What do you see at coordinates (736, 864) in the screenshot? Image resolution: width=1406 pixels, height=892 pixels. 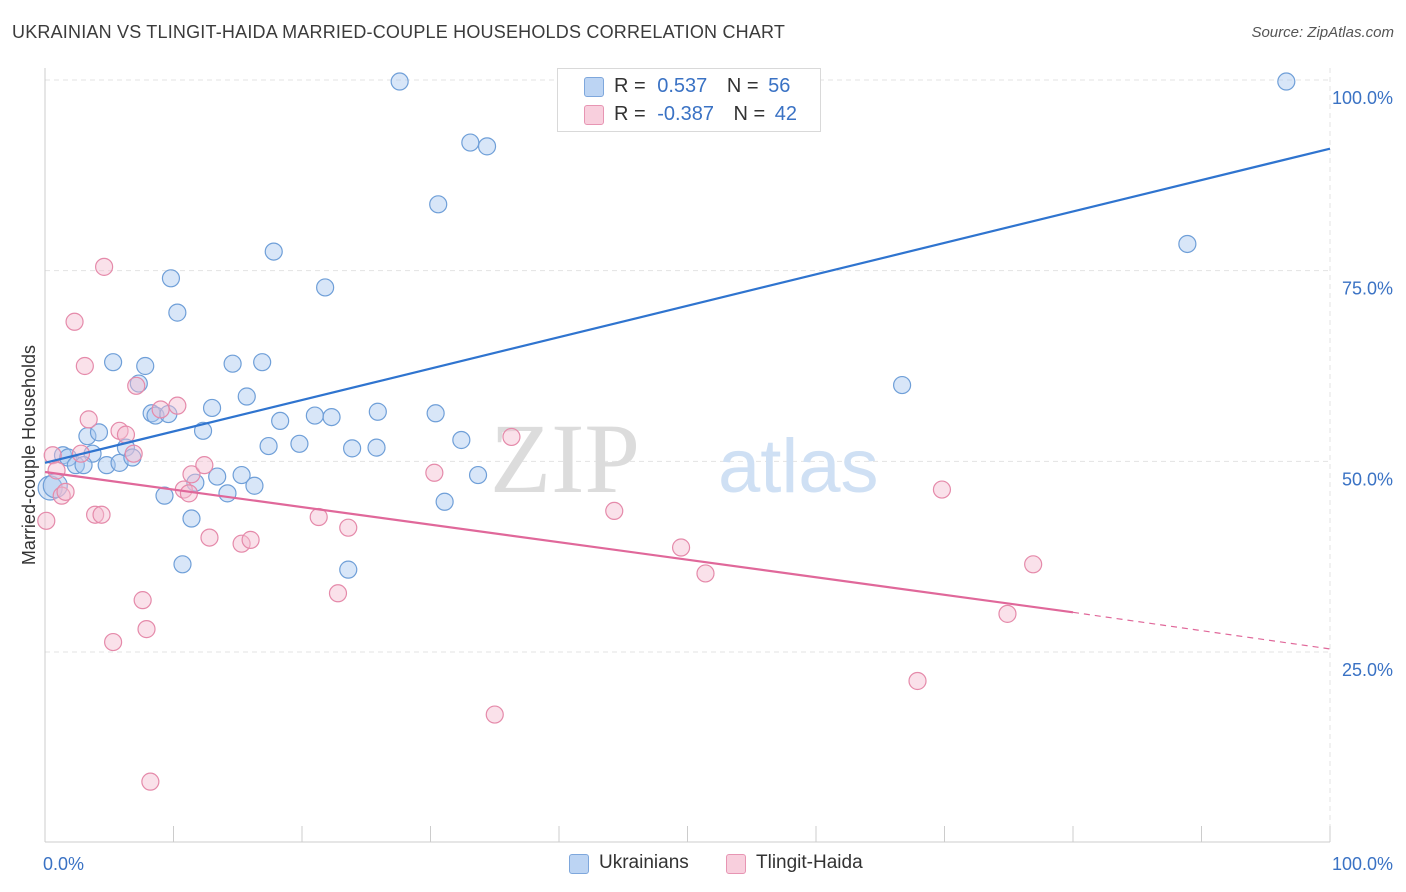 I see `bottom-swatch-tlingit-haida` at bounding box center [736, 864].